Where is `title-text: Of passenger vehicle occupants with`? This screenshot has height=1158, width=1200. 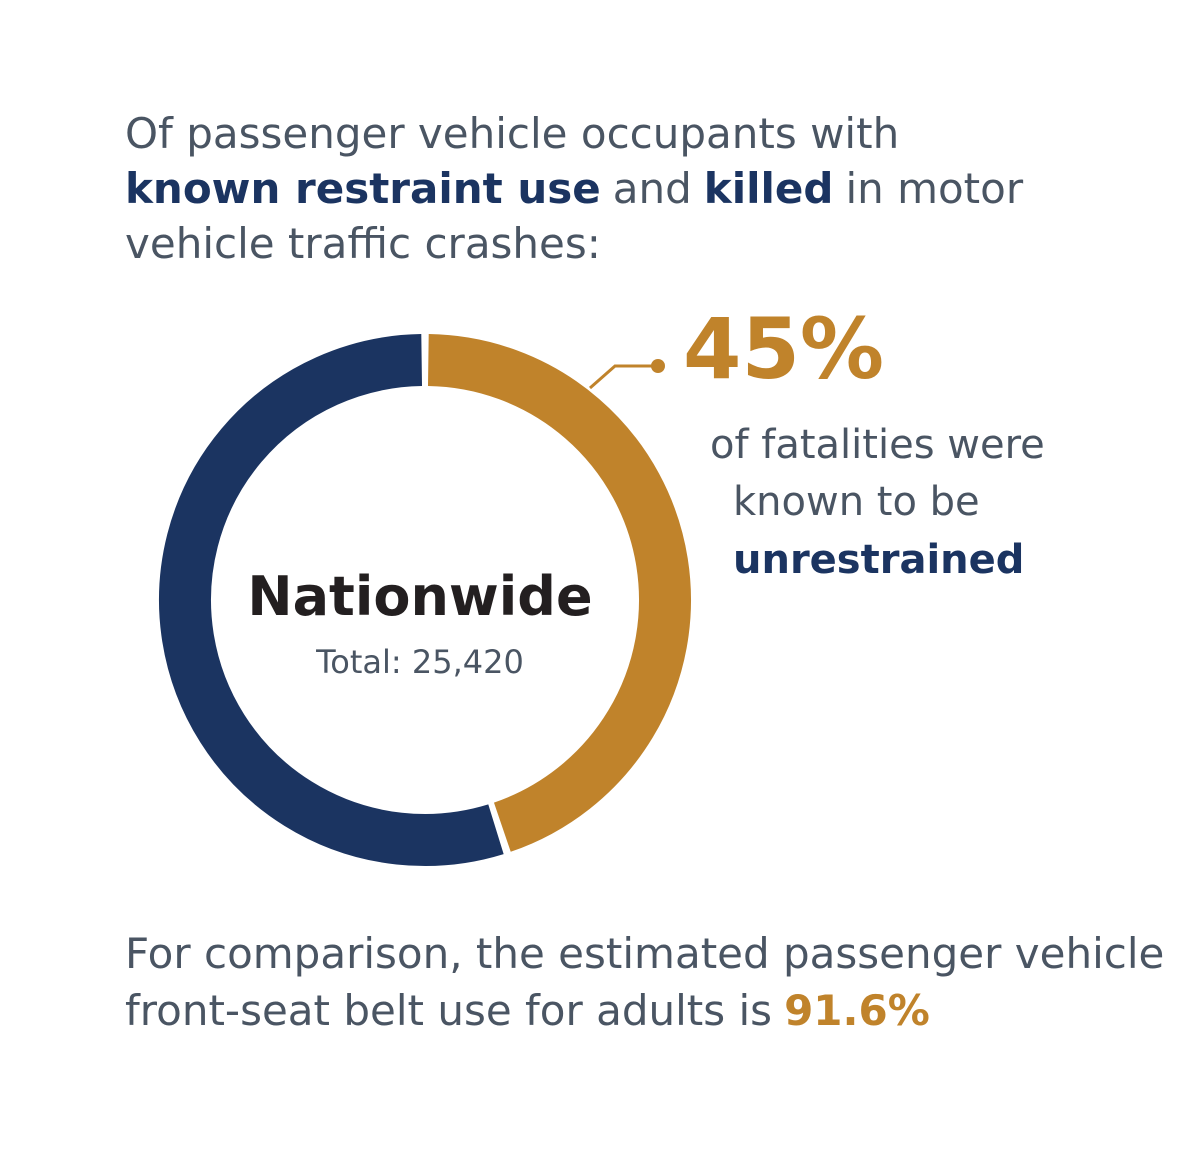
title-text: Of passenger vehicle occupants with is located at coordinates (512, 133).